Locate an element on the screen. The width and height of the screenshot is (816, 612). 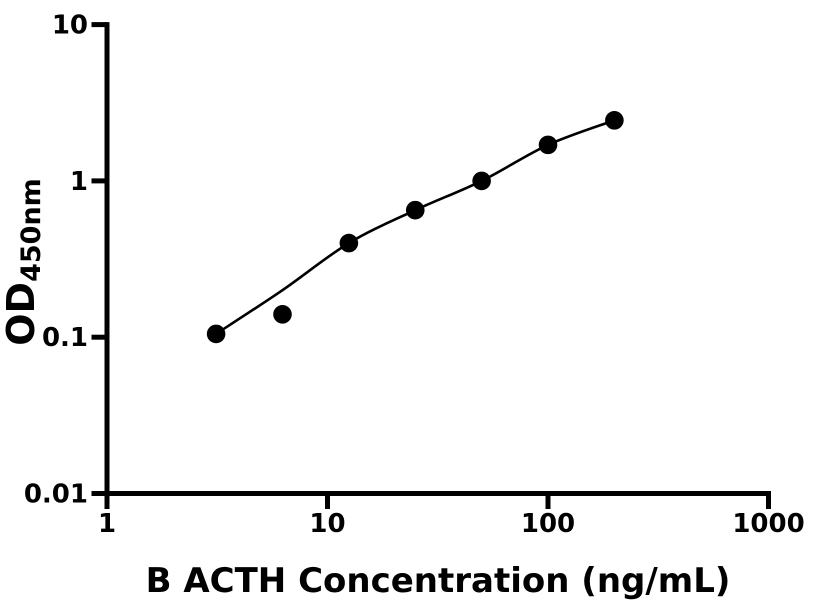
y-tick-label: 10 is located at coordinates (70, 26).